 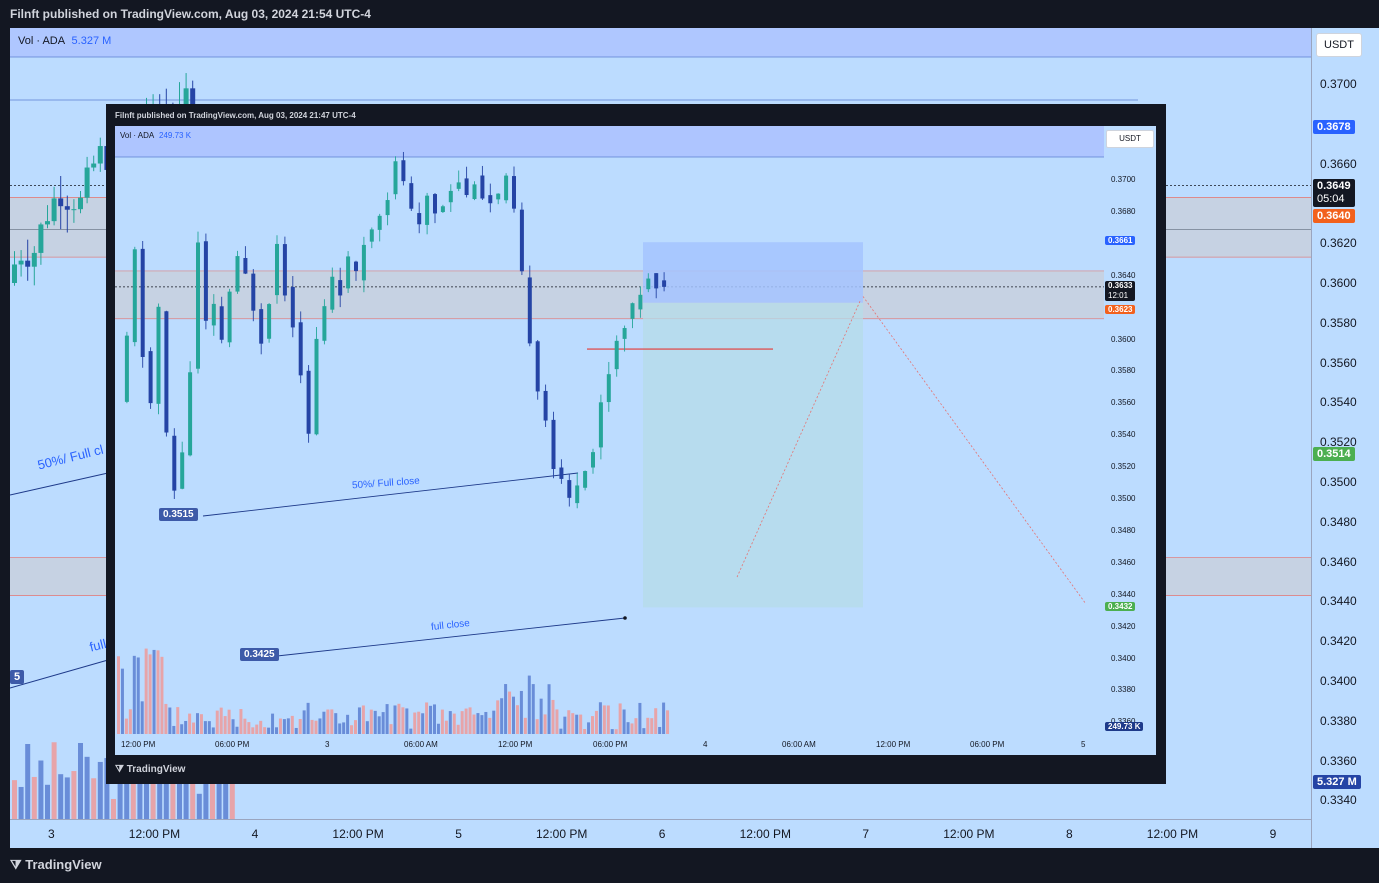 I want to click on outer-price-axis, so click(x=1345, y=438).